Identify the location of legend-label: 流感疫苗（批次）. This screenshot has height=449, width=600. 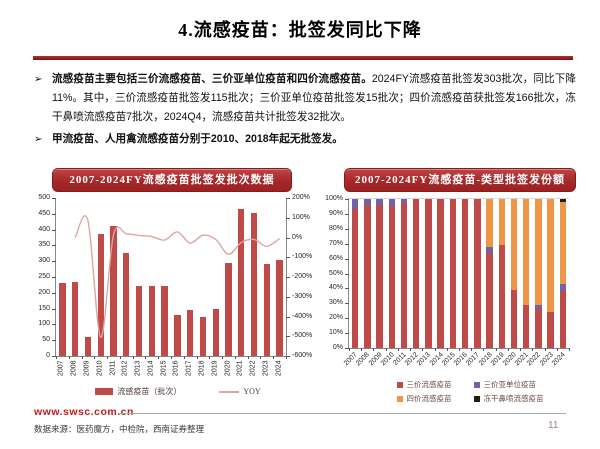
(149, 391).